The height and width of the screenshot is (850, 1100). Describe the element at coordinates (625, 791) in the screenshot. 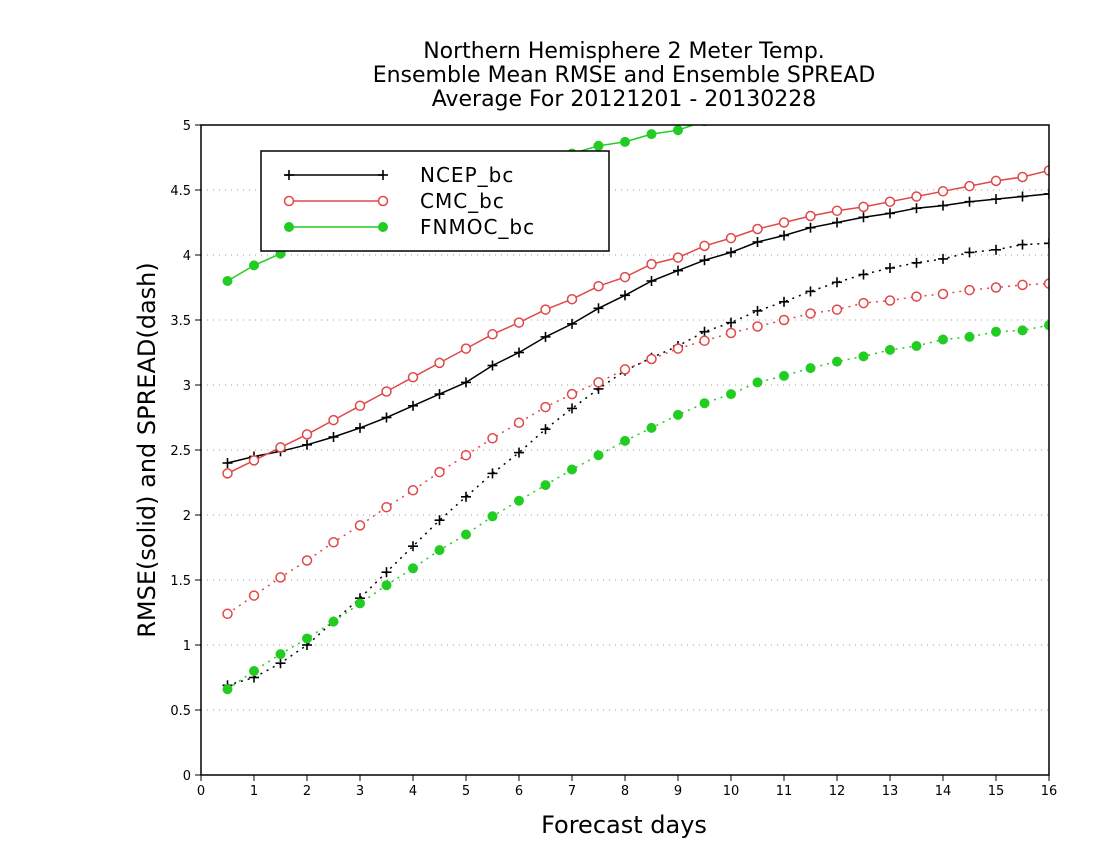

I see `x-tick-label: 8` at that location.